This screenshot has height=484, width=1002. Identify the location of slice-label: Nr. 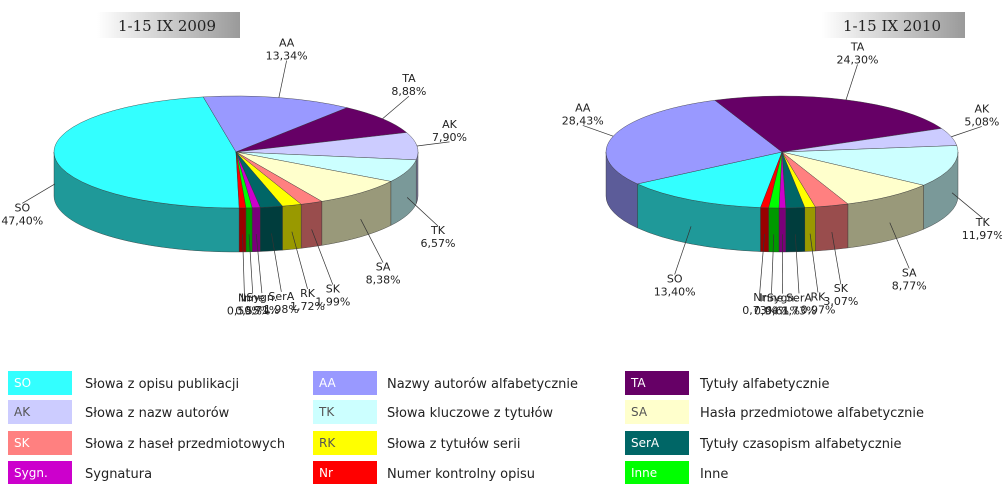
(244, 298).